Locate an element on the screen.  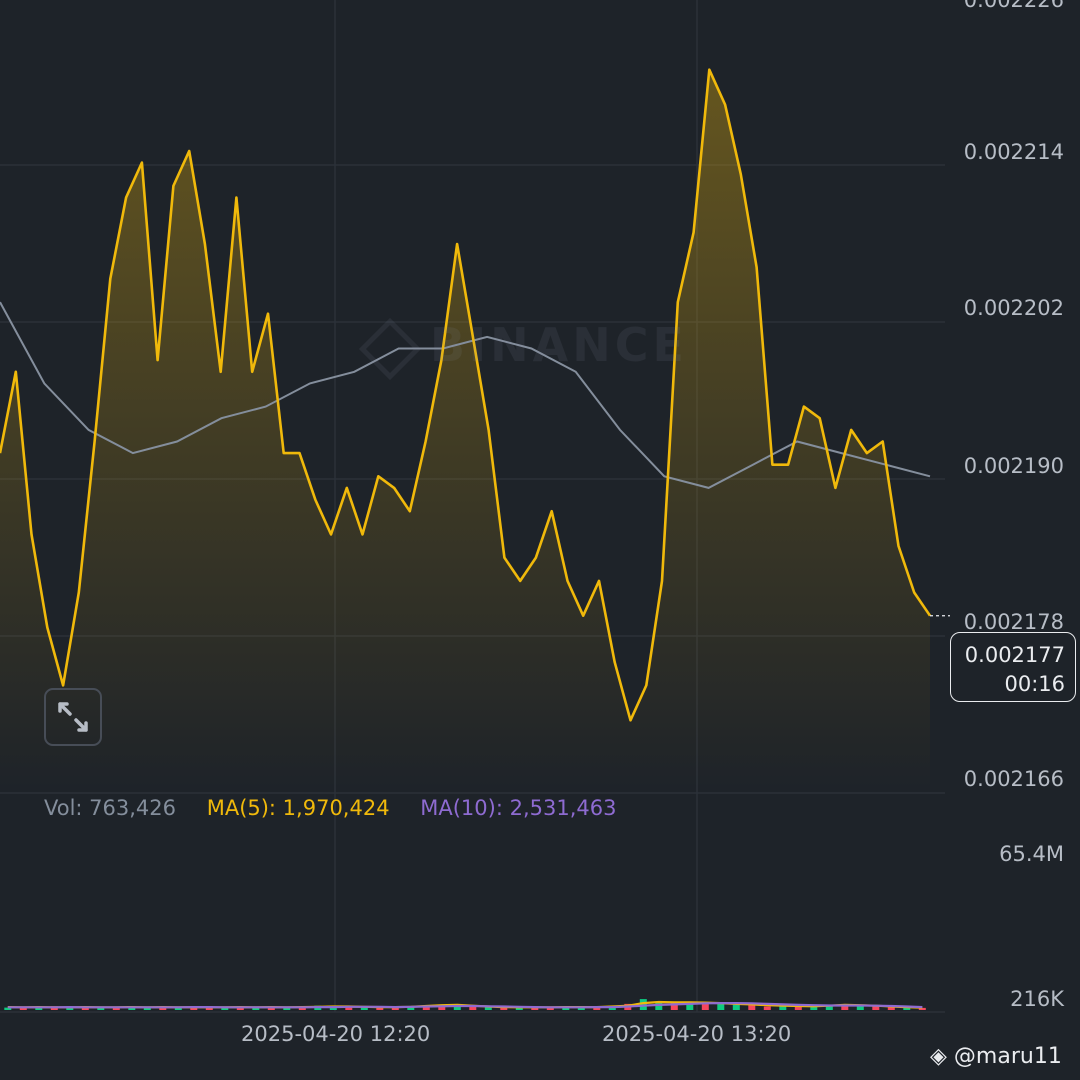
price-tick: 0.002190 is located at coordinates (1013, 466).